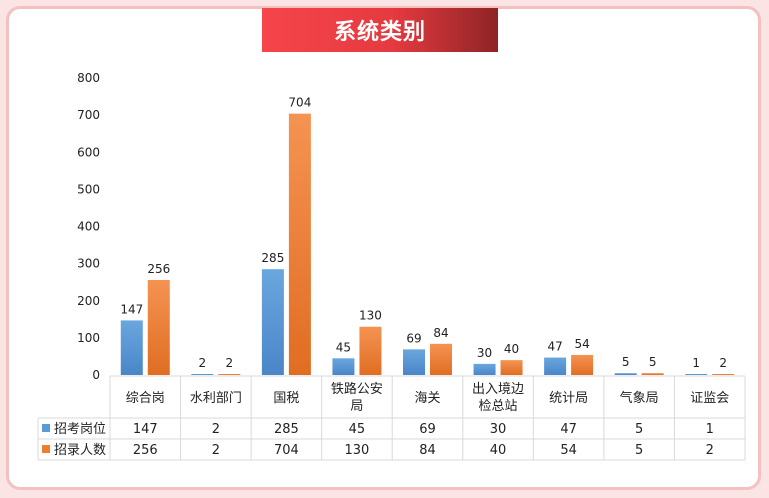 The height and width of the screenshot is (498, 769). What do you see at coordinates (357, 389) in the screenshot?
I see `x-tick-label: 铁路公安` at bounding box center [357, 389].